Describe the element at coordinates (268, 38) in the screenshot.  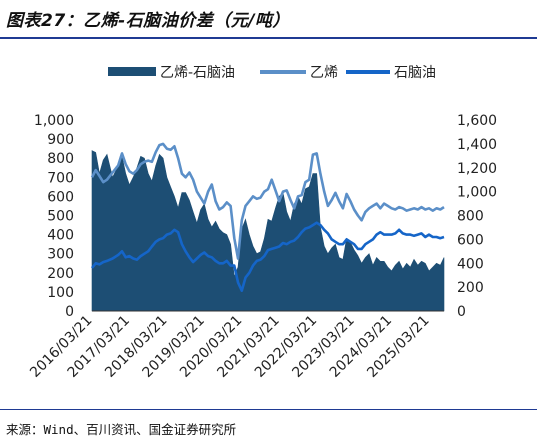
I see `title-rule` at that location.